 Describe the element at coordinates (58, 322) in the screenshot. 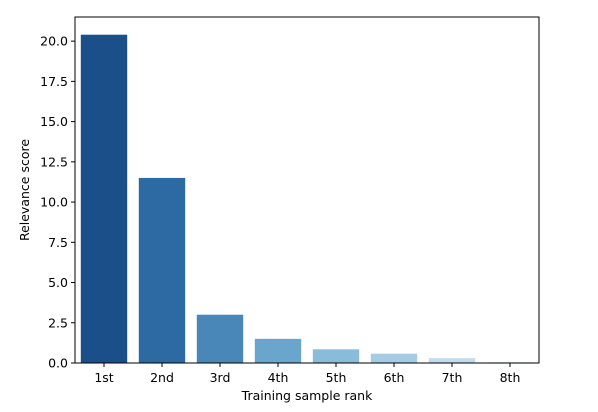

I see `y-tick-label: 2.5` at that location.